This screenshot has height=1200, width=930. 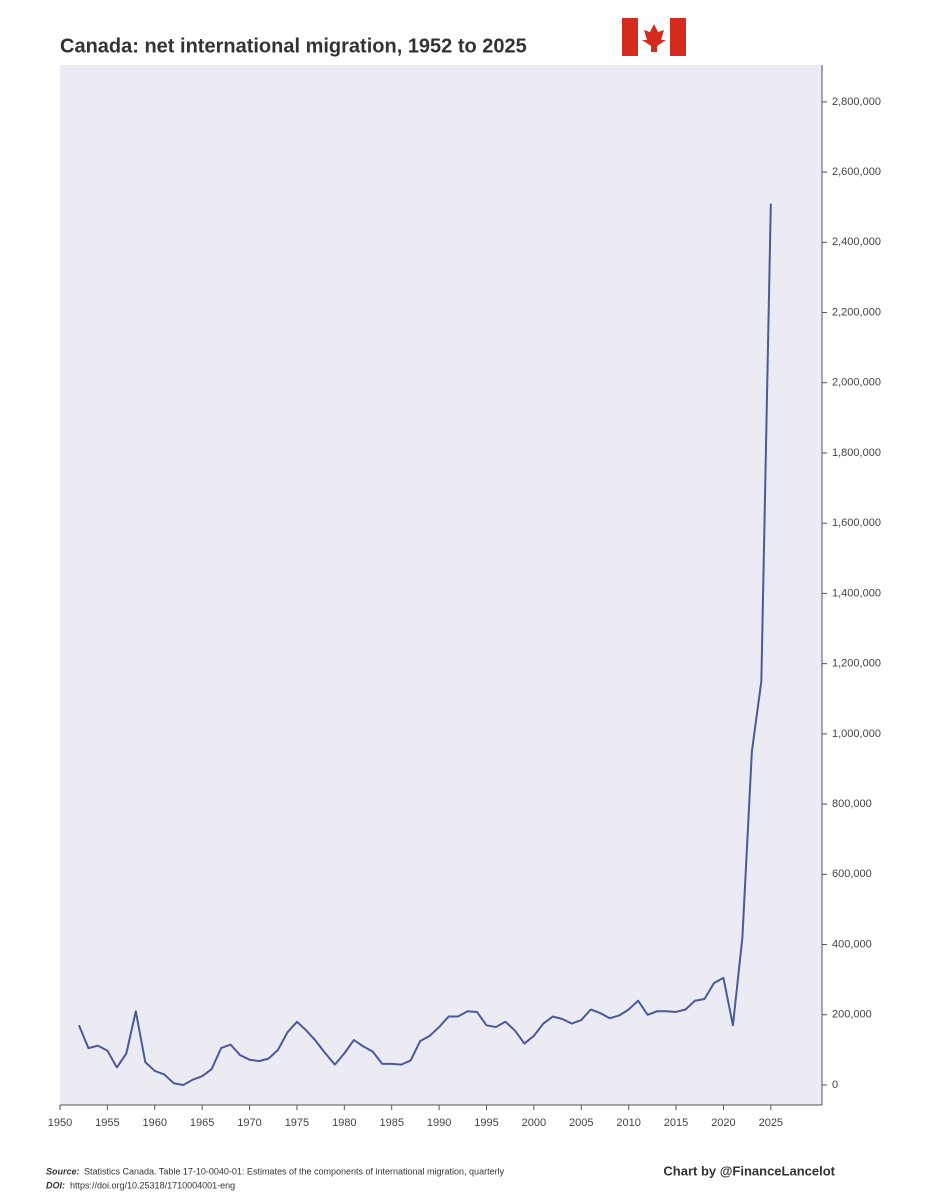 I want to click on x-tick-label: 1965, so click(x=202, y=1123).